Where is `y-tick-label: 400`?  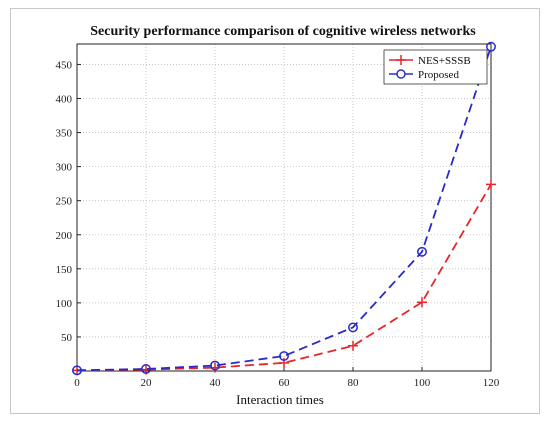 y-tick-label: 400 is located at coordinates (64, 100).